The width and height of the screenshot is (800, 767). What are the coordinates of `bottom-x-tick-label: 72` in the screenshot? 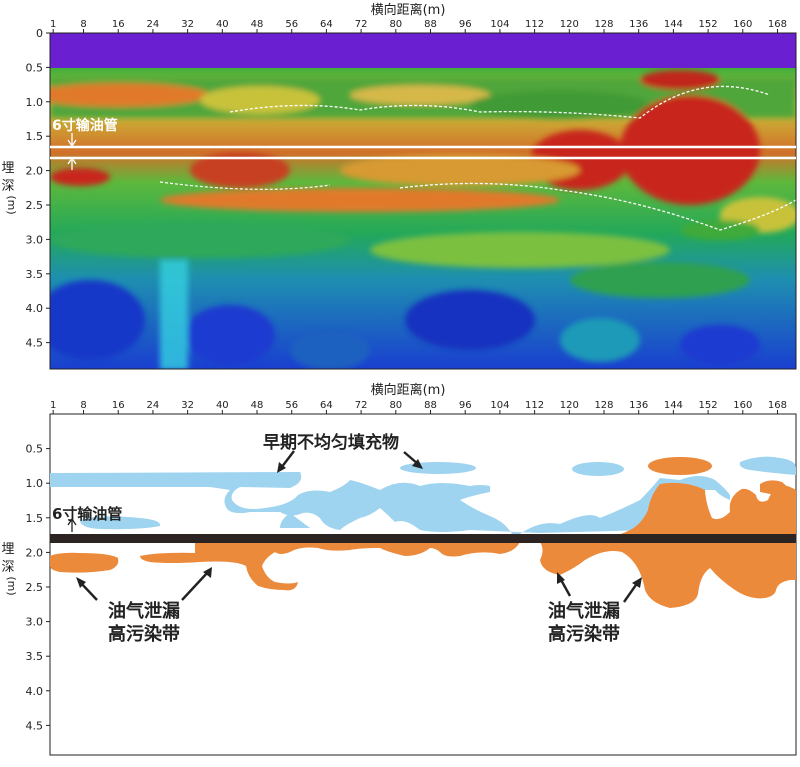 It's located at (361, 405).